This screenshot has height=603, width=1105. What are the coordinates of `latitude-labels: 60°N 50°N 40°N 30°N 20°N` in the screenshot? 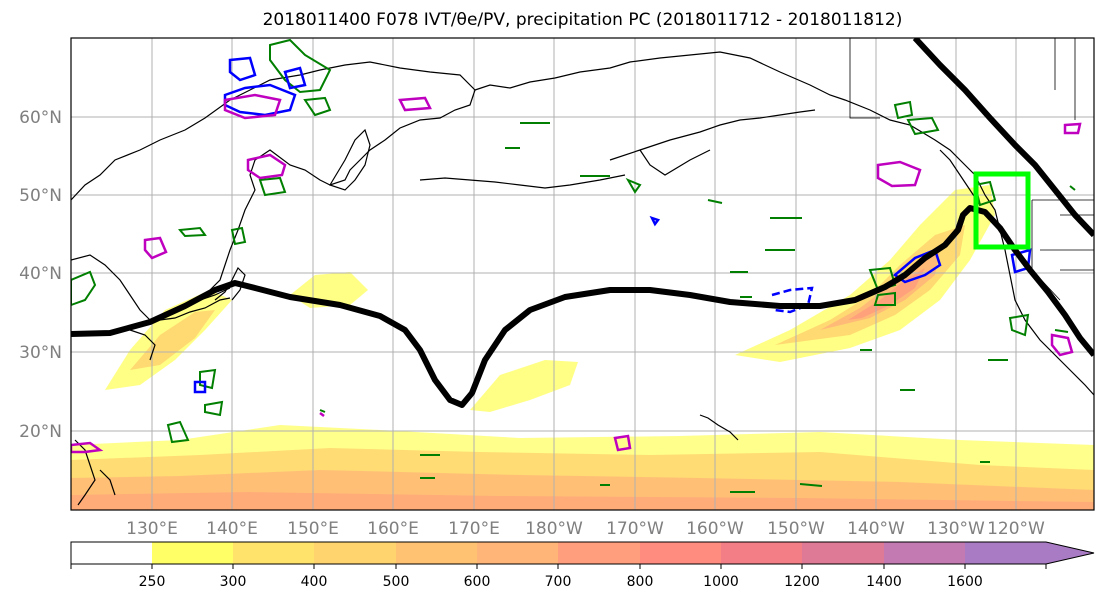 It's located at (40, 275).